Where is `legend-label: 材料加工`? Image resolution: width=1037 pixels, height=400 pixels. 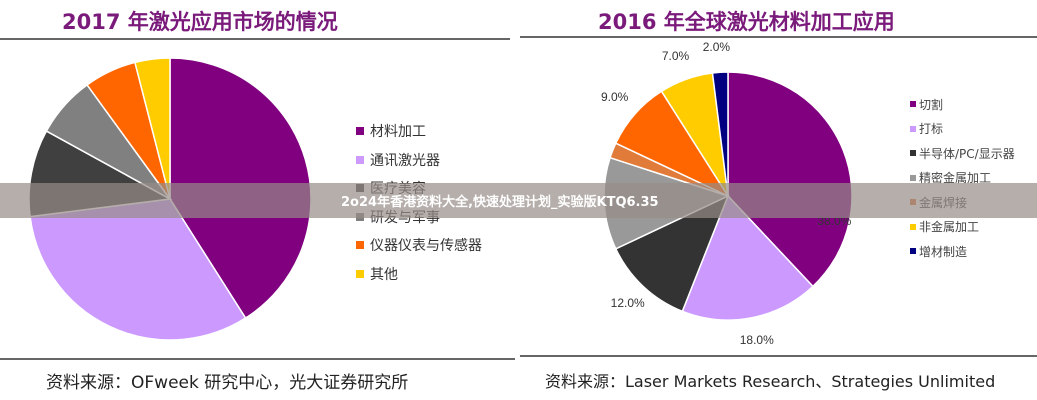
legend-label: 材料加工 is located at coordinates (398, 132).